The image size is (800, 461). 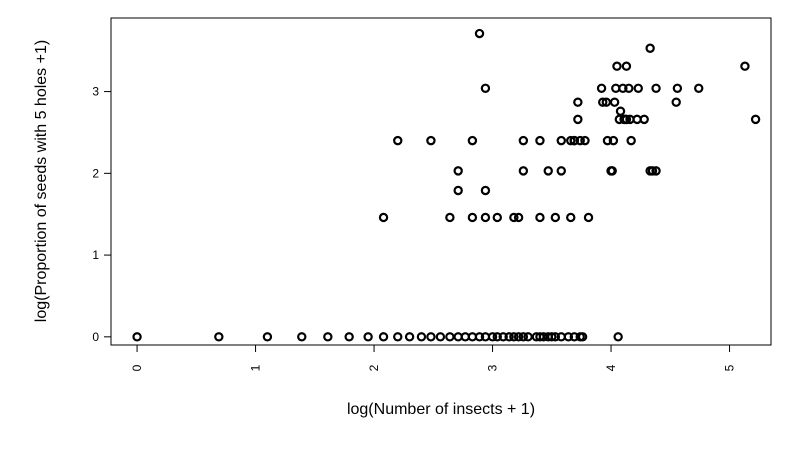 I want to click on y-axis-title: log(Proportion of seeds with 5 holes +1), so click(x=41, y=181).